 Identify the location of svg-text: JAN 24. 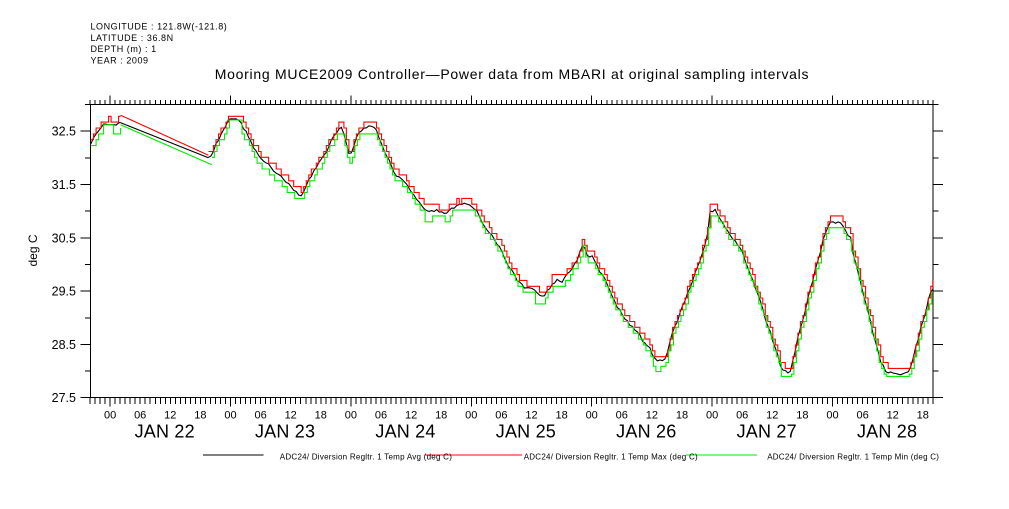
(405, 432).